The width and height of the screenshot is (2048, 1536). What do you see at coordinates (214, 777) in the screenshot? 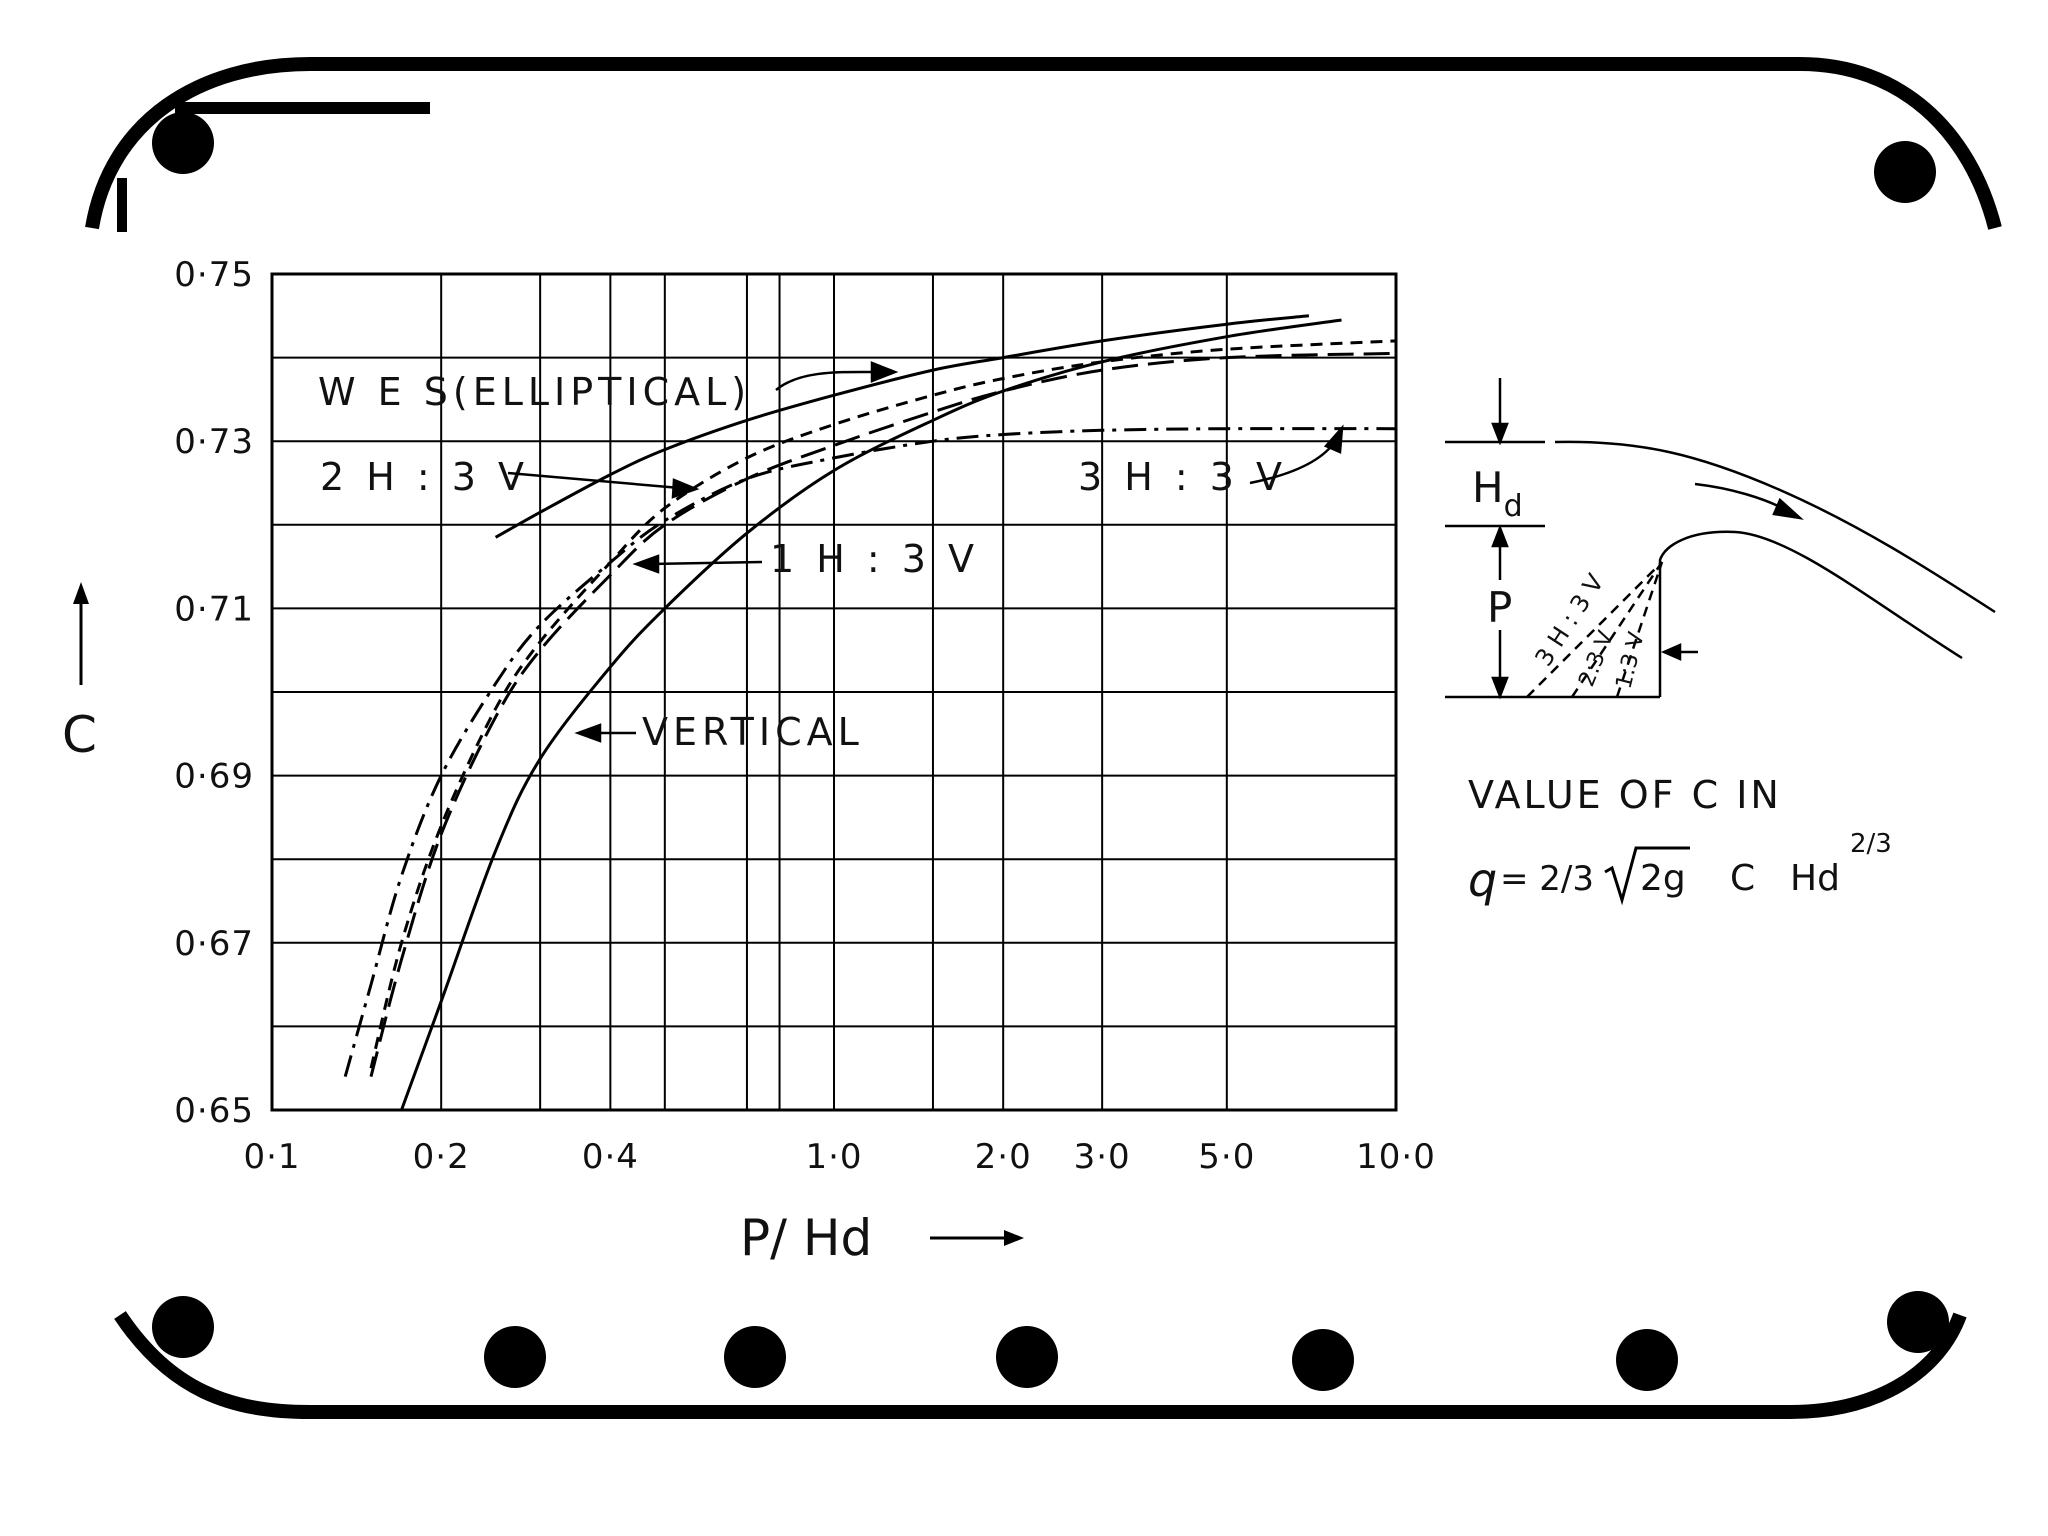
I see `y-tick-label: 0·69` at bounding box center [214, 777].